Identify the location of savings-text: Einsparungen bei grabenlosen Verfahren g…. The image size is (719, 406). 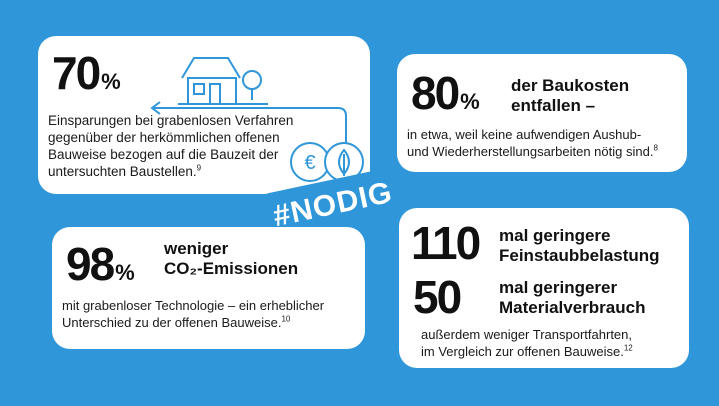
(171, 146).